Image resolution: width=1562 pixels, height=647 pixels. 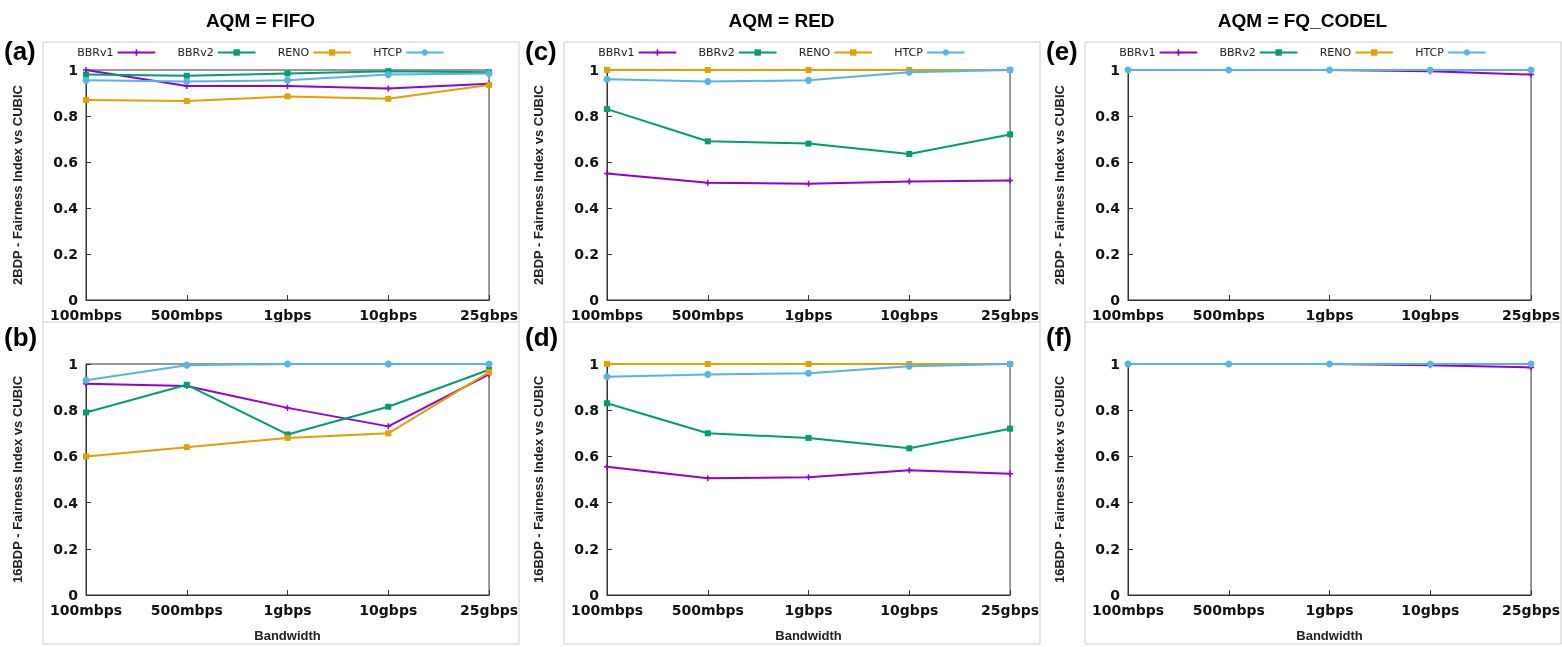 I want to click on text: (b), so click(x=21, y=337).